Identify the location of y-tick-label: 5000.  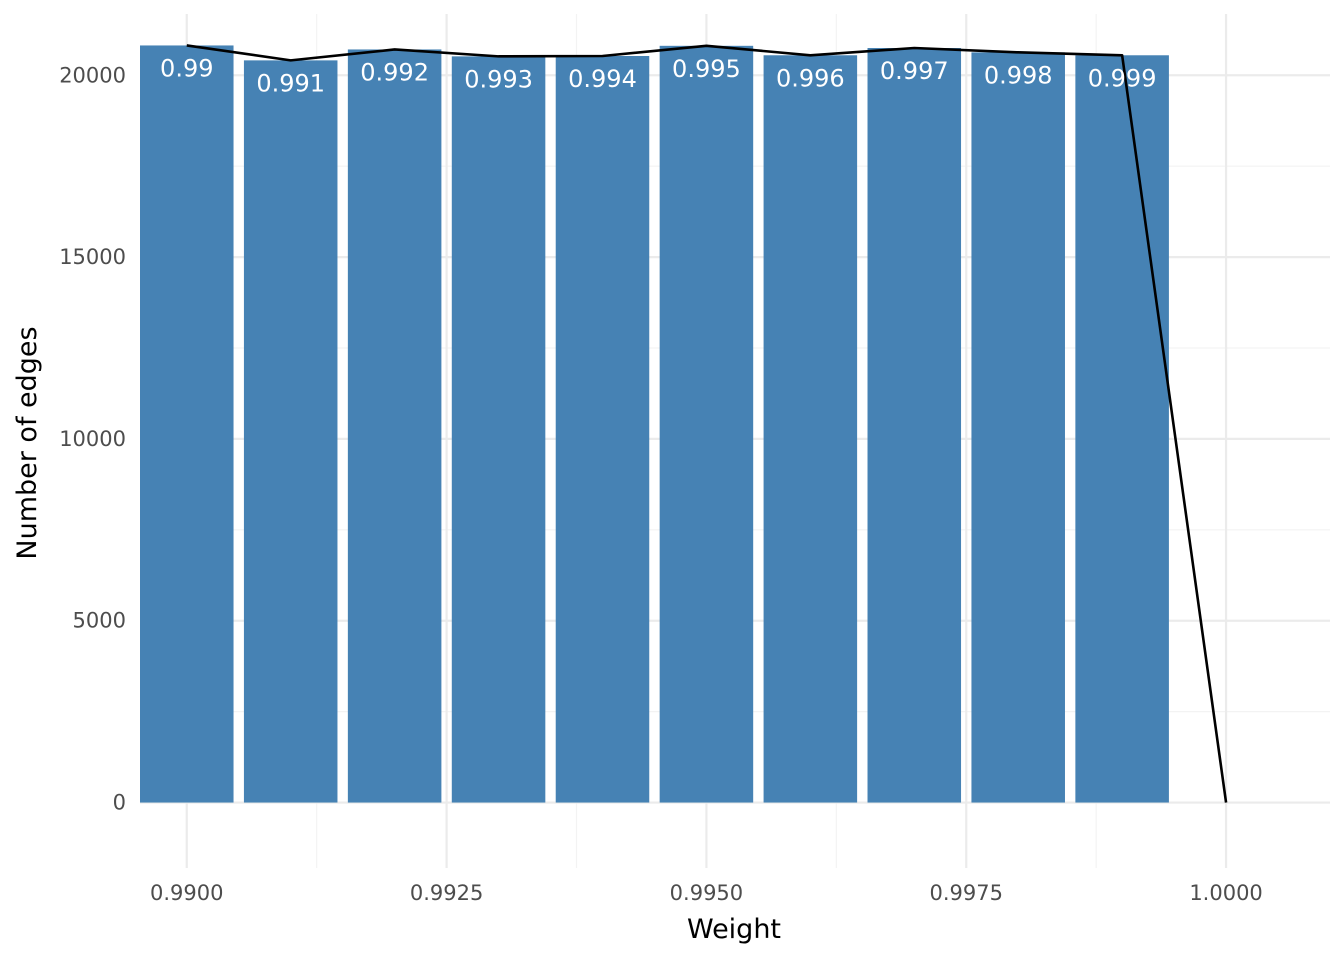
(99, 621).